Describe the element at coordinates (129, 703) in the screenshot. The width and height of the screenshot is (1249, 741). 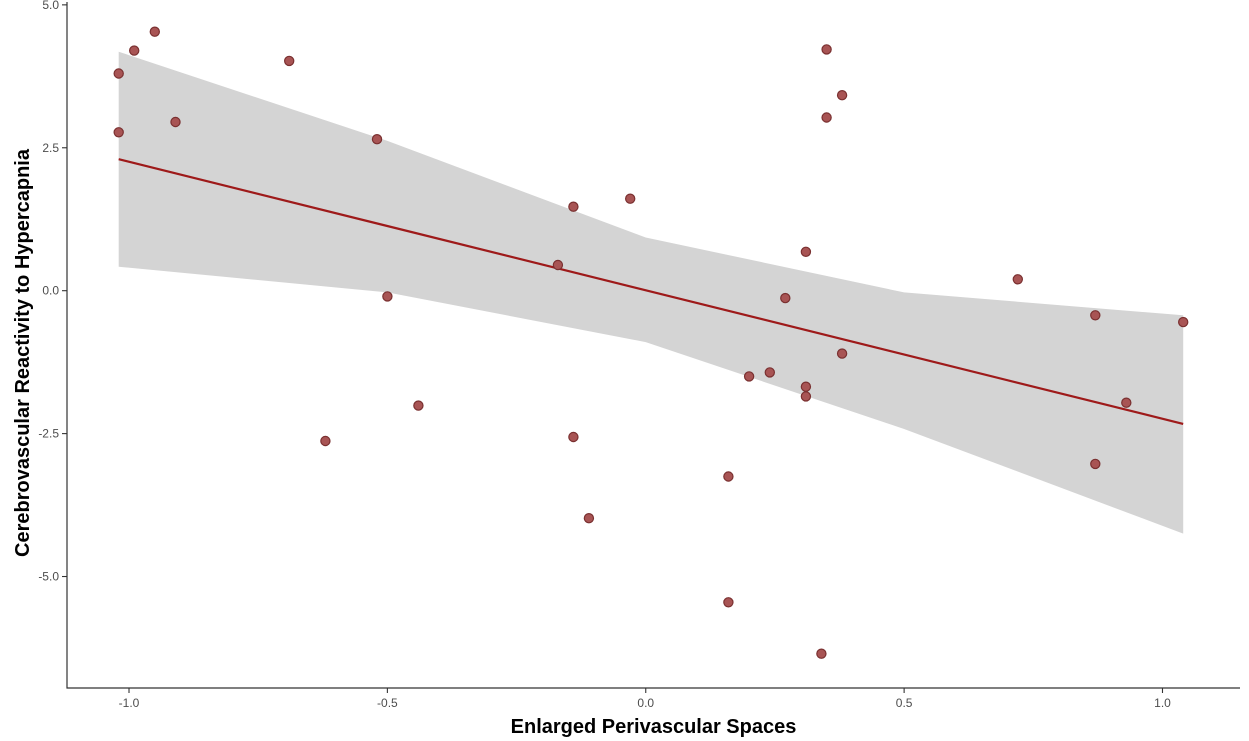
I see `x-tick-label-0: -1.0` at that location.